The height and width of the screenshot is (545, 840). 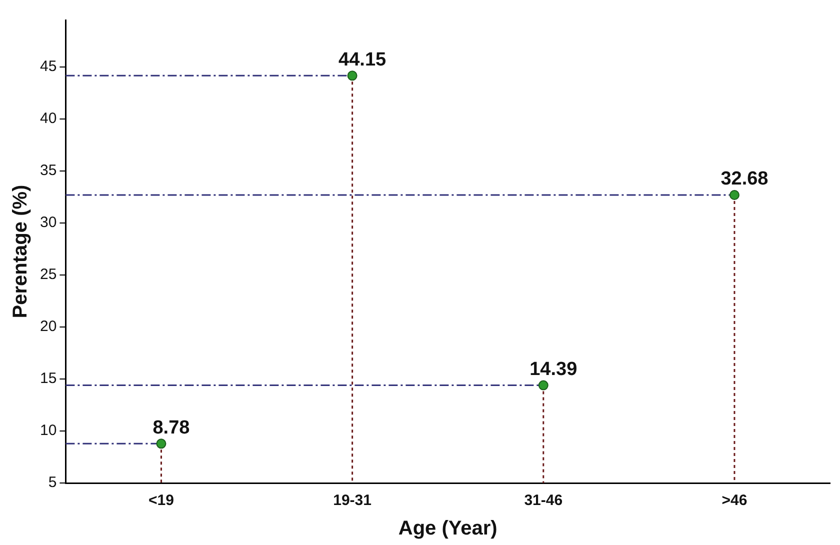 I want to click on data-label: 44.15, so click(x=362, y=59).